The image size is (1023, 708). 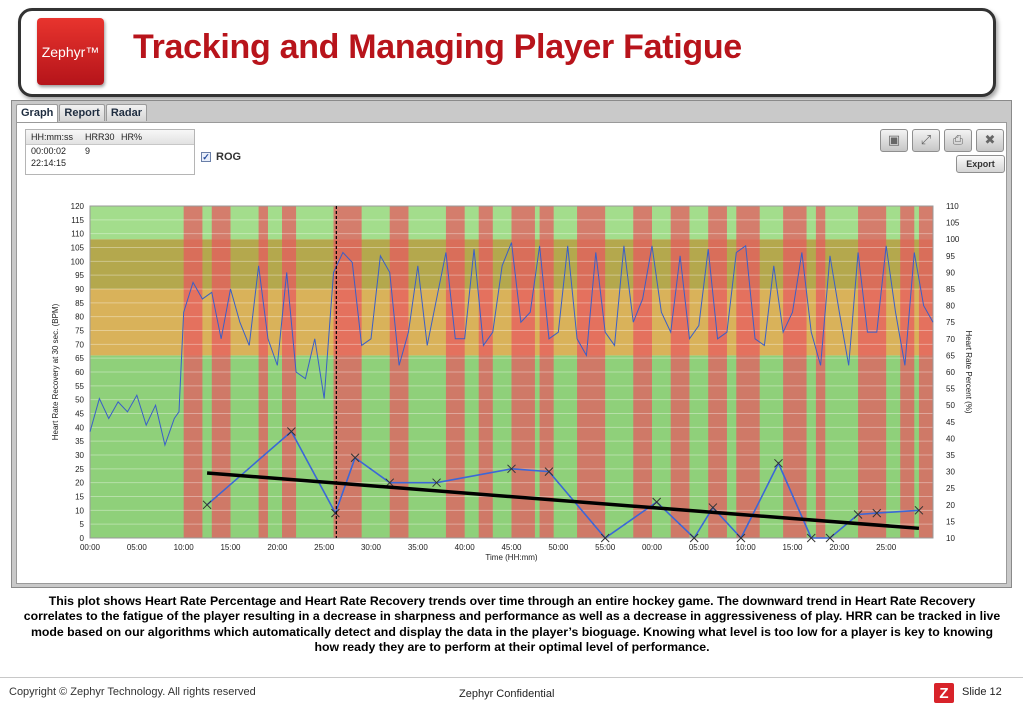 I want to click on y-tick-left: 85, so click(x=79, y=303).